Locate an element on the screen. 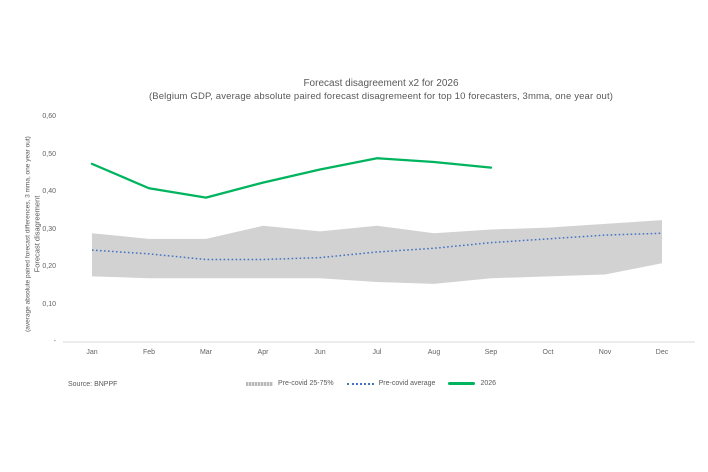 This screenshot has height=472, width=708. y-tick-label: 0,50 is located at coordinates (49, 154).